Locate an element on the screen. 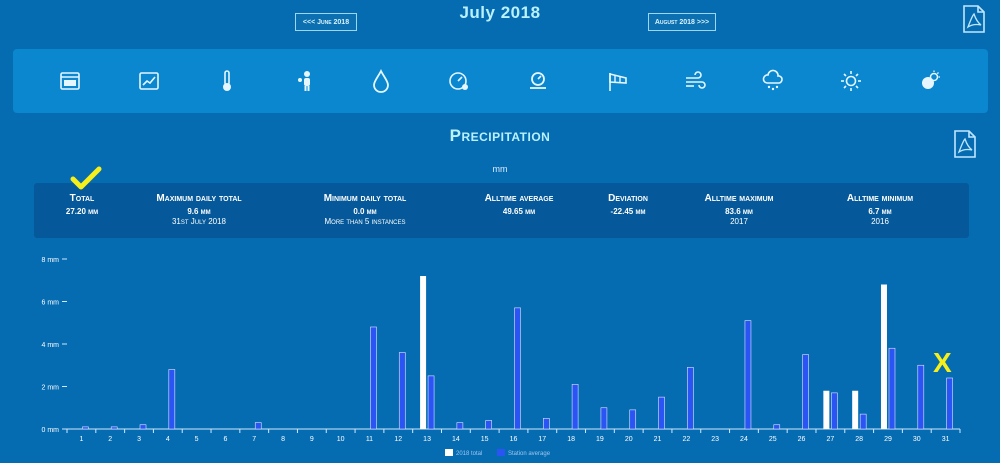  stat-label: Minimum daily total is located at coordinates (365, 198).